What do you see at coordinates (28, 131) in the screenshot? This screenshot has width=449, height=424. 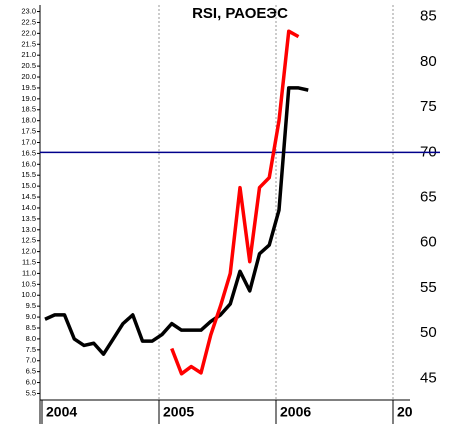 I see `y-tick-label: 17.5` at bounding box center [28, 131].